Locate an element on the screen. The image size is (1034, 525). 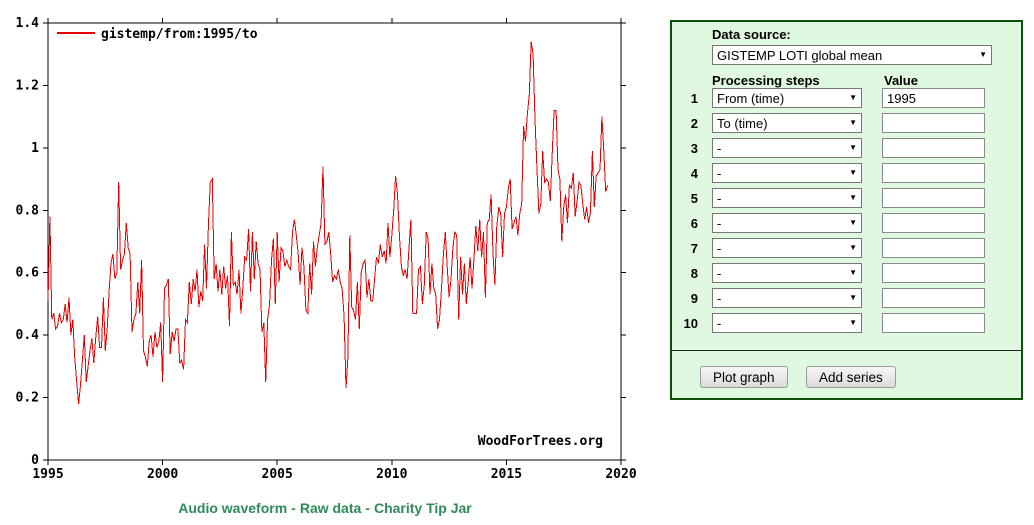
step-select-9: - is located at coordinates (787, 298).